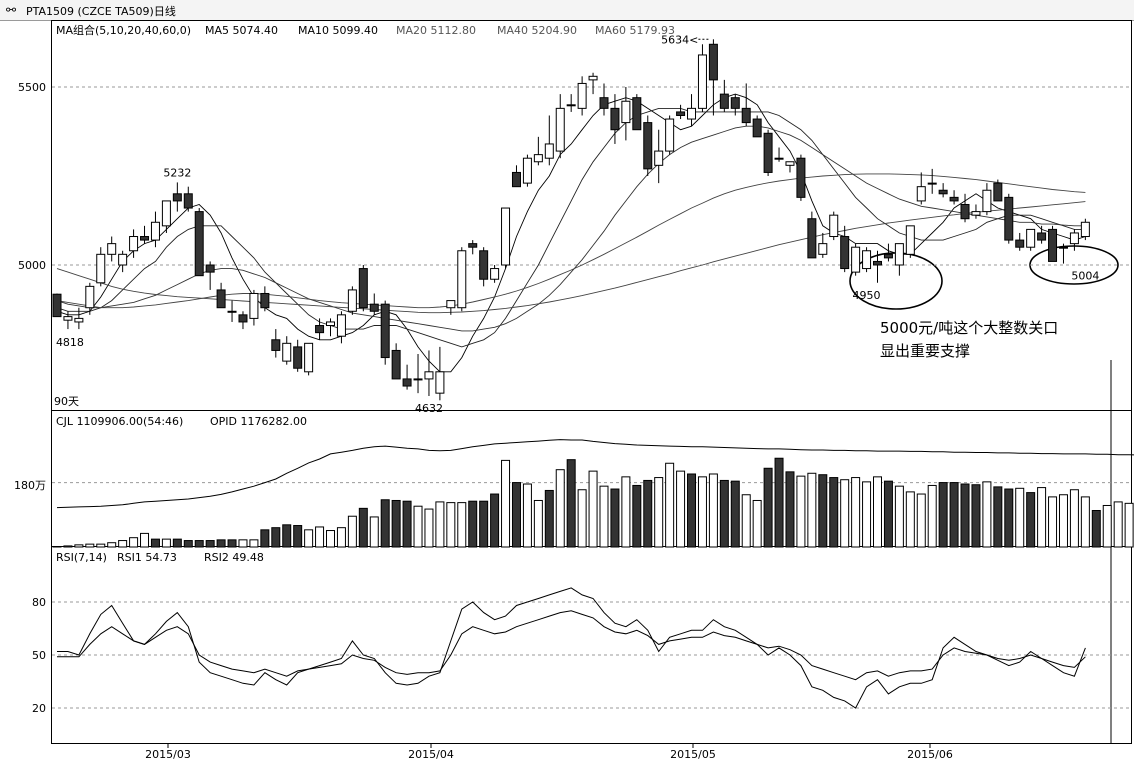 The height and width of the screenshot is (764, 1134). What do you see at coordinates (338, 30) in the screenshot?
I see `ma10-legend: MA10 5099.40` at bounding box center [338, 30].